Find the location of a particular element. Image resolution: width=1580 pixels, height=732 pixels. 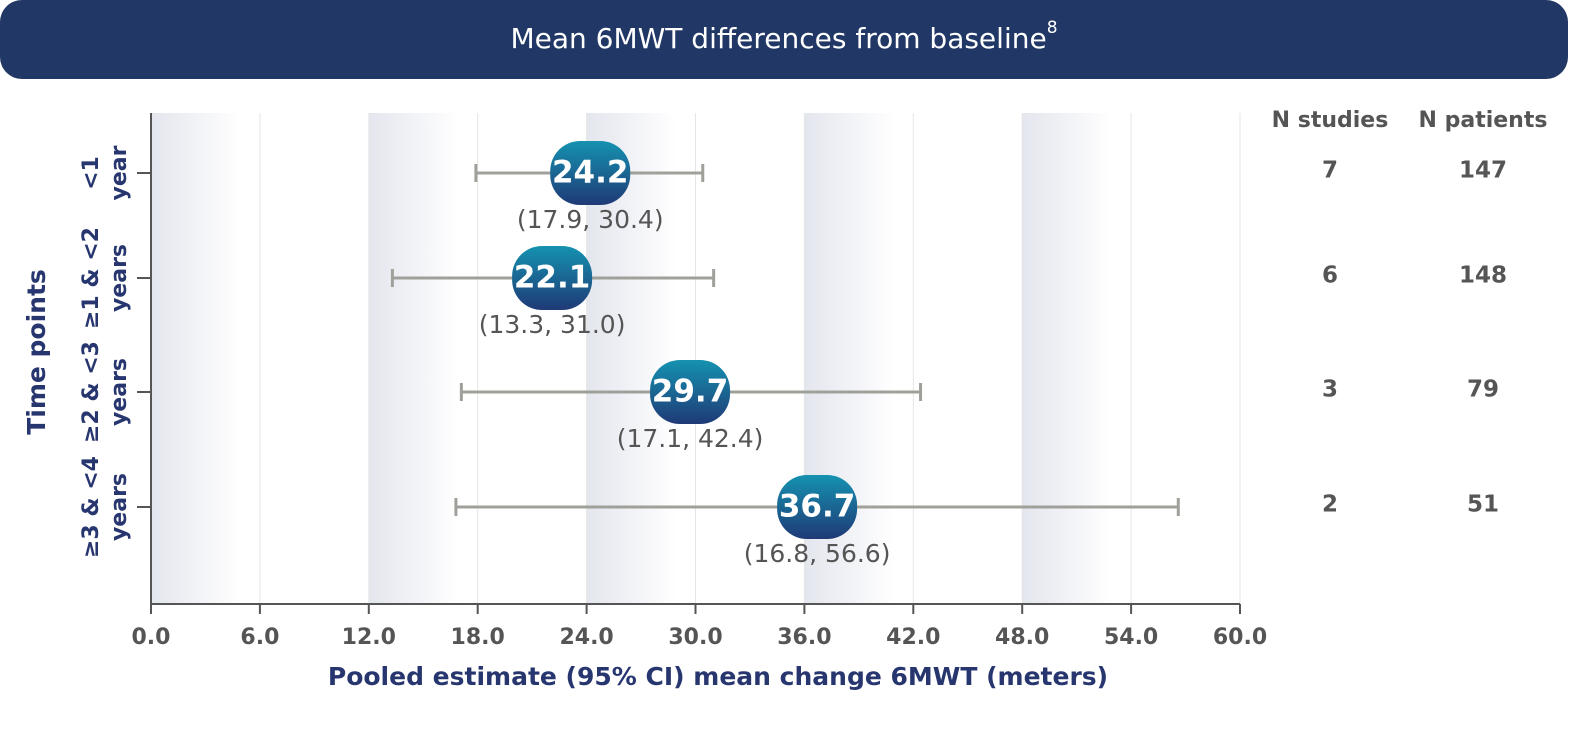

x-tick-label: 18.0 is located at coordinates (478, 637).